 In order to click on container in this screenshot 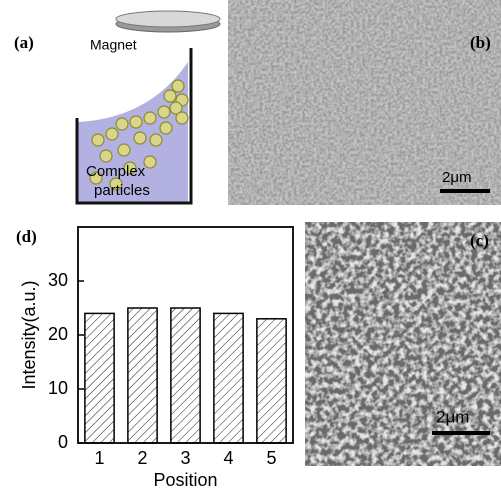, I will do `click(134, 126)`.